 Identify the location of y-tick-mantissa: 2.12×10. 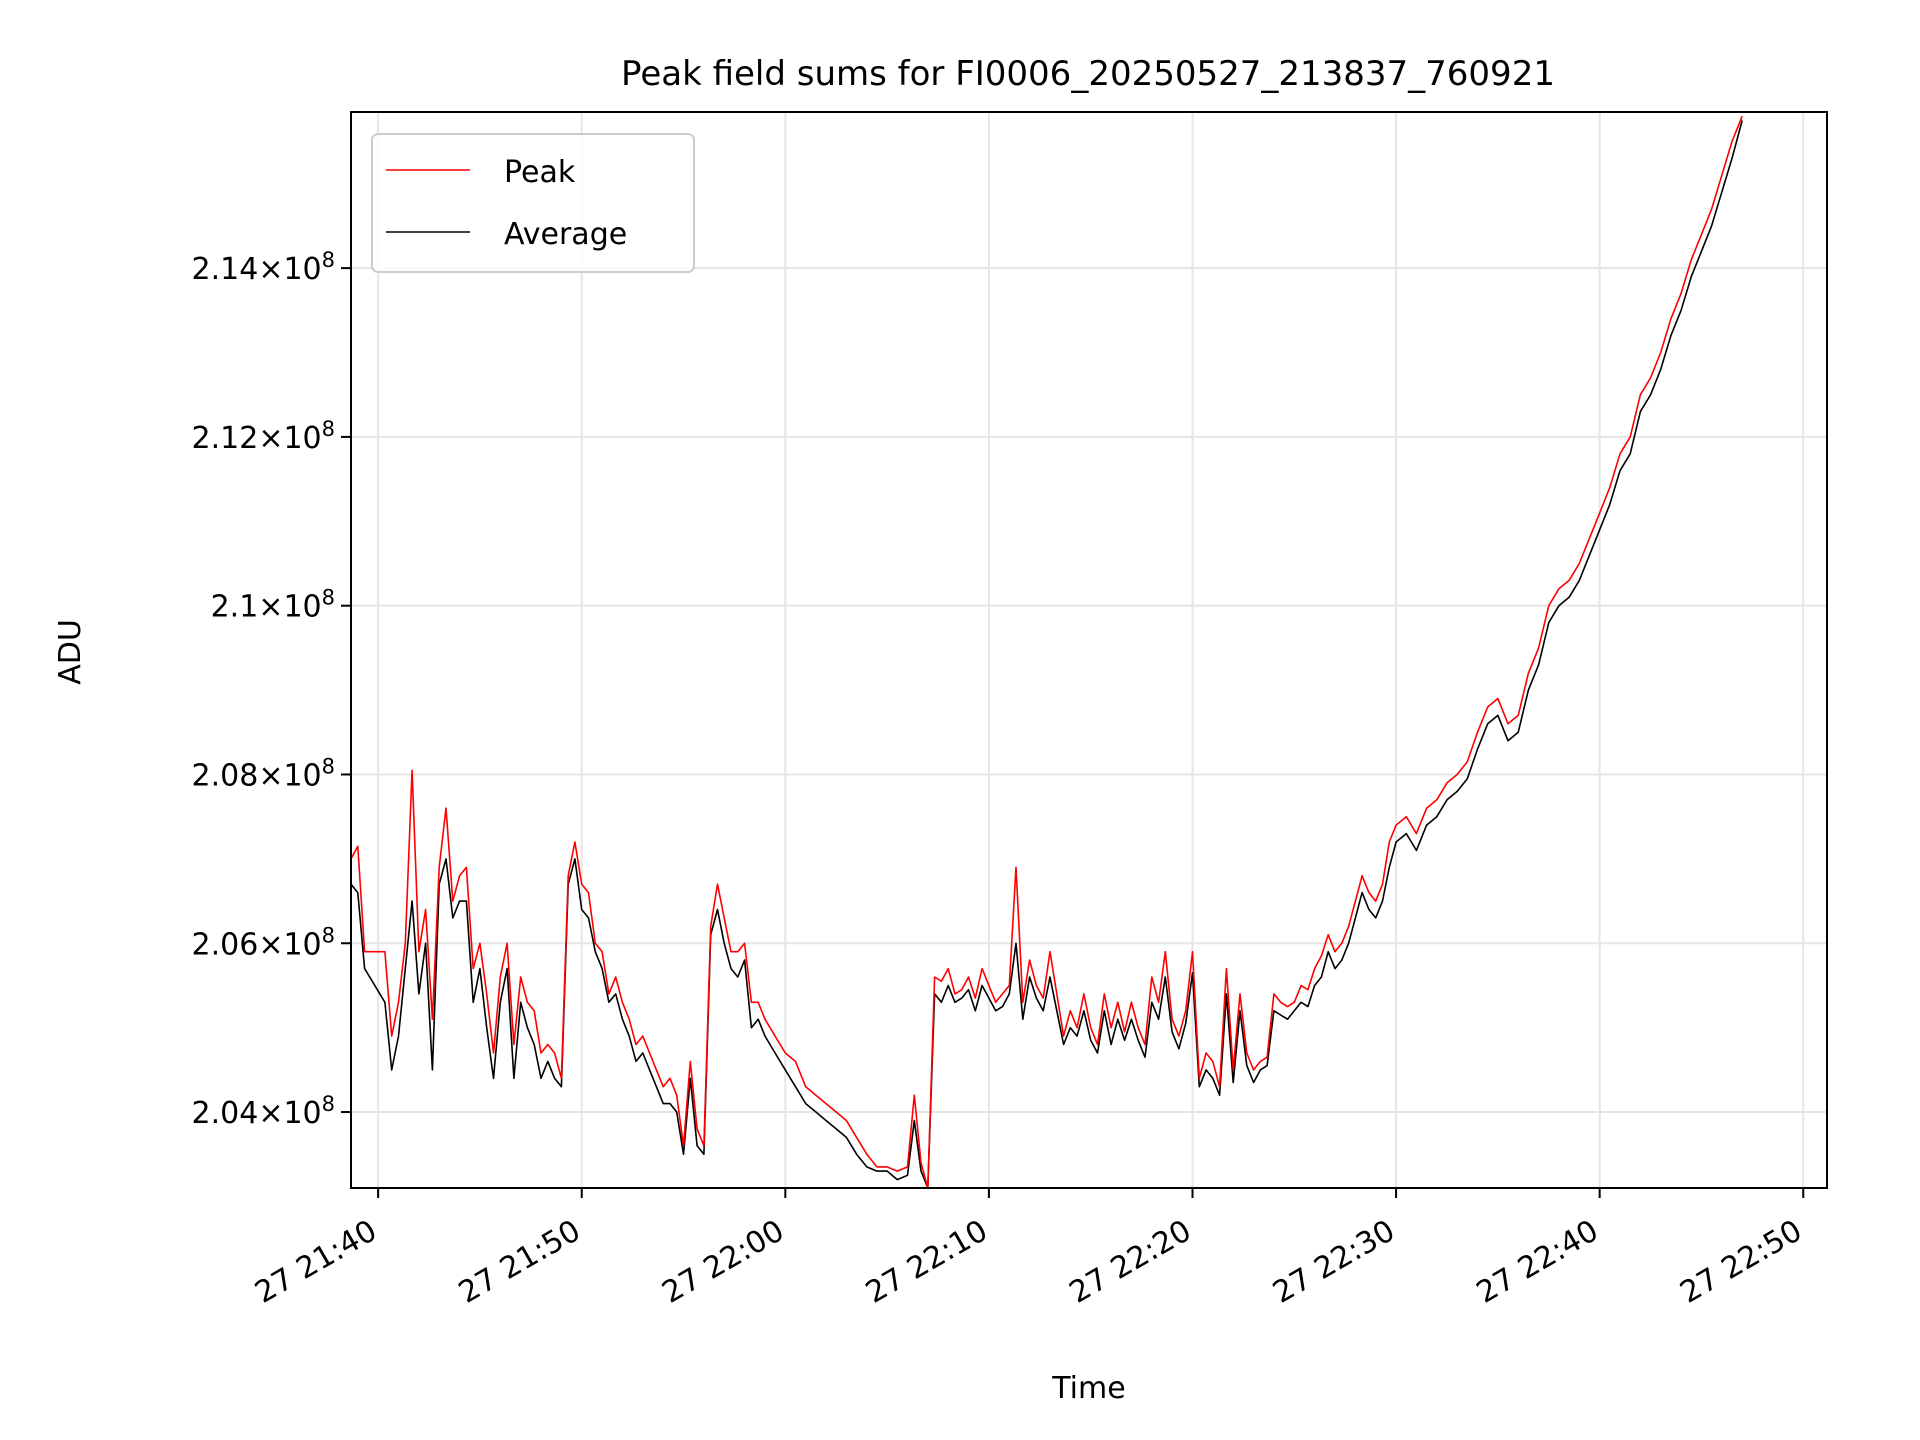
(257, 438).